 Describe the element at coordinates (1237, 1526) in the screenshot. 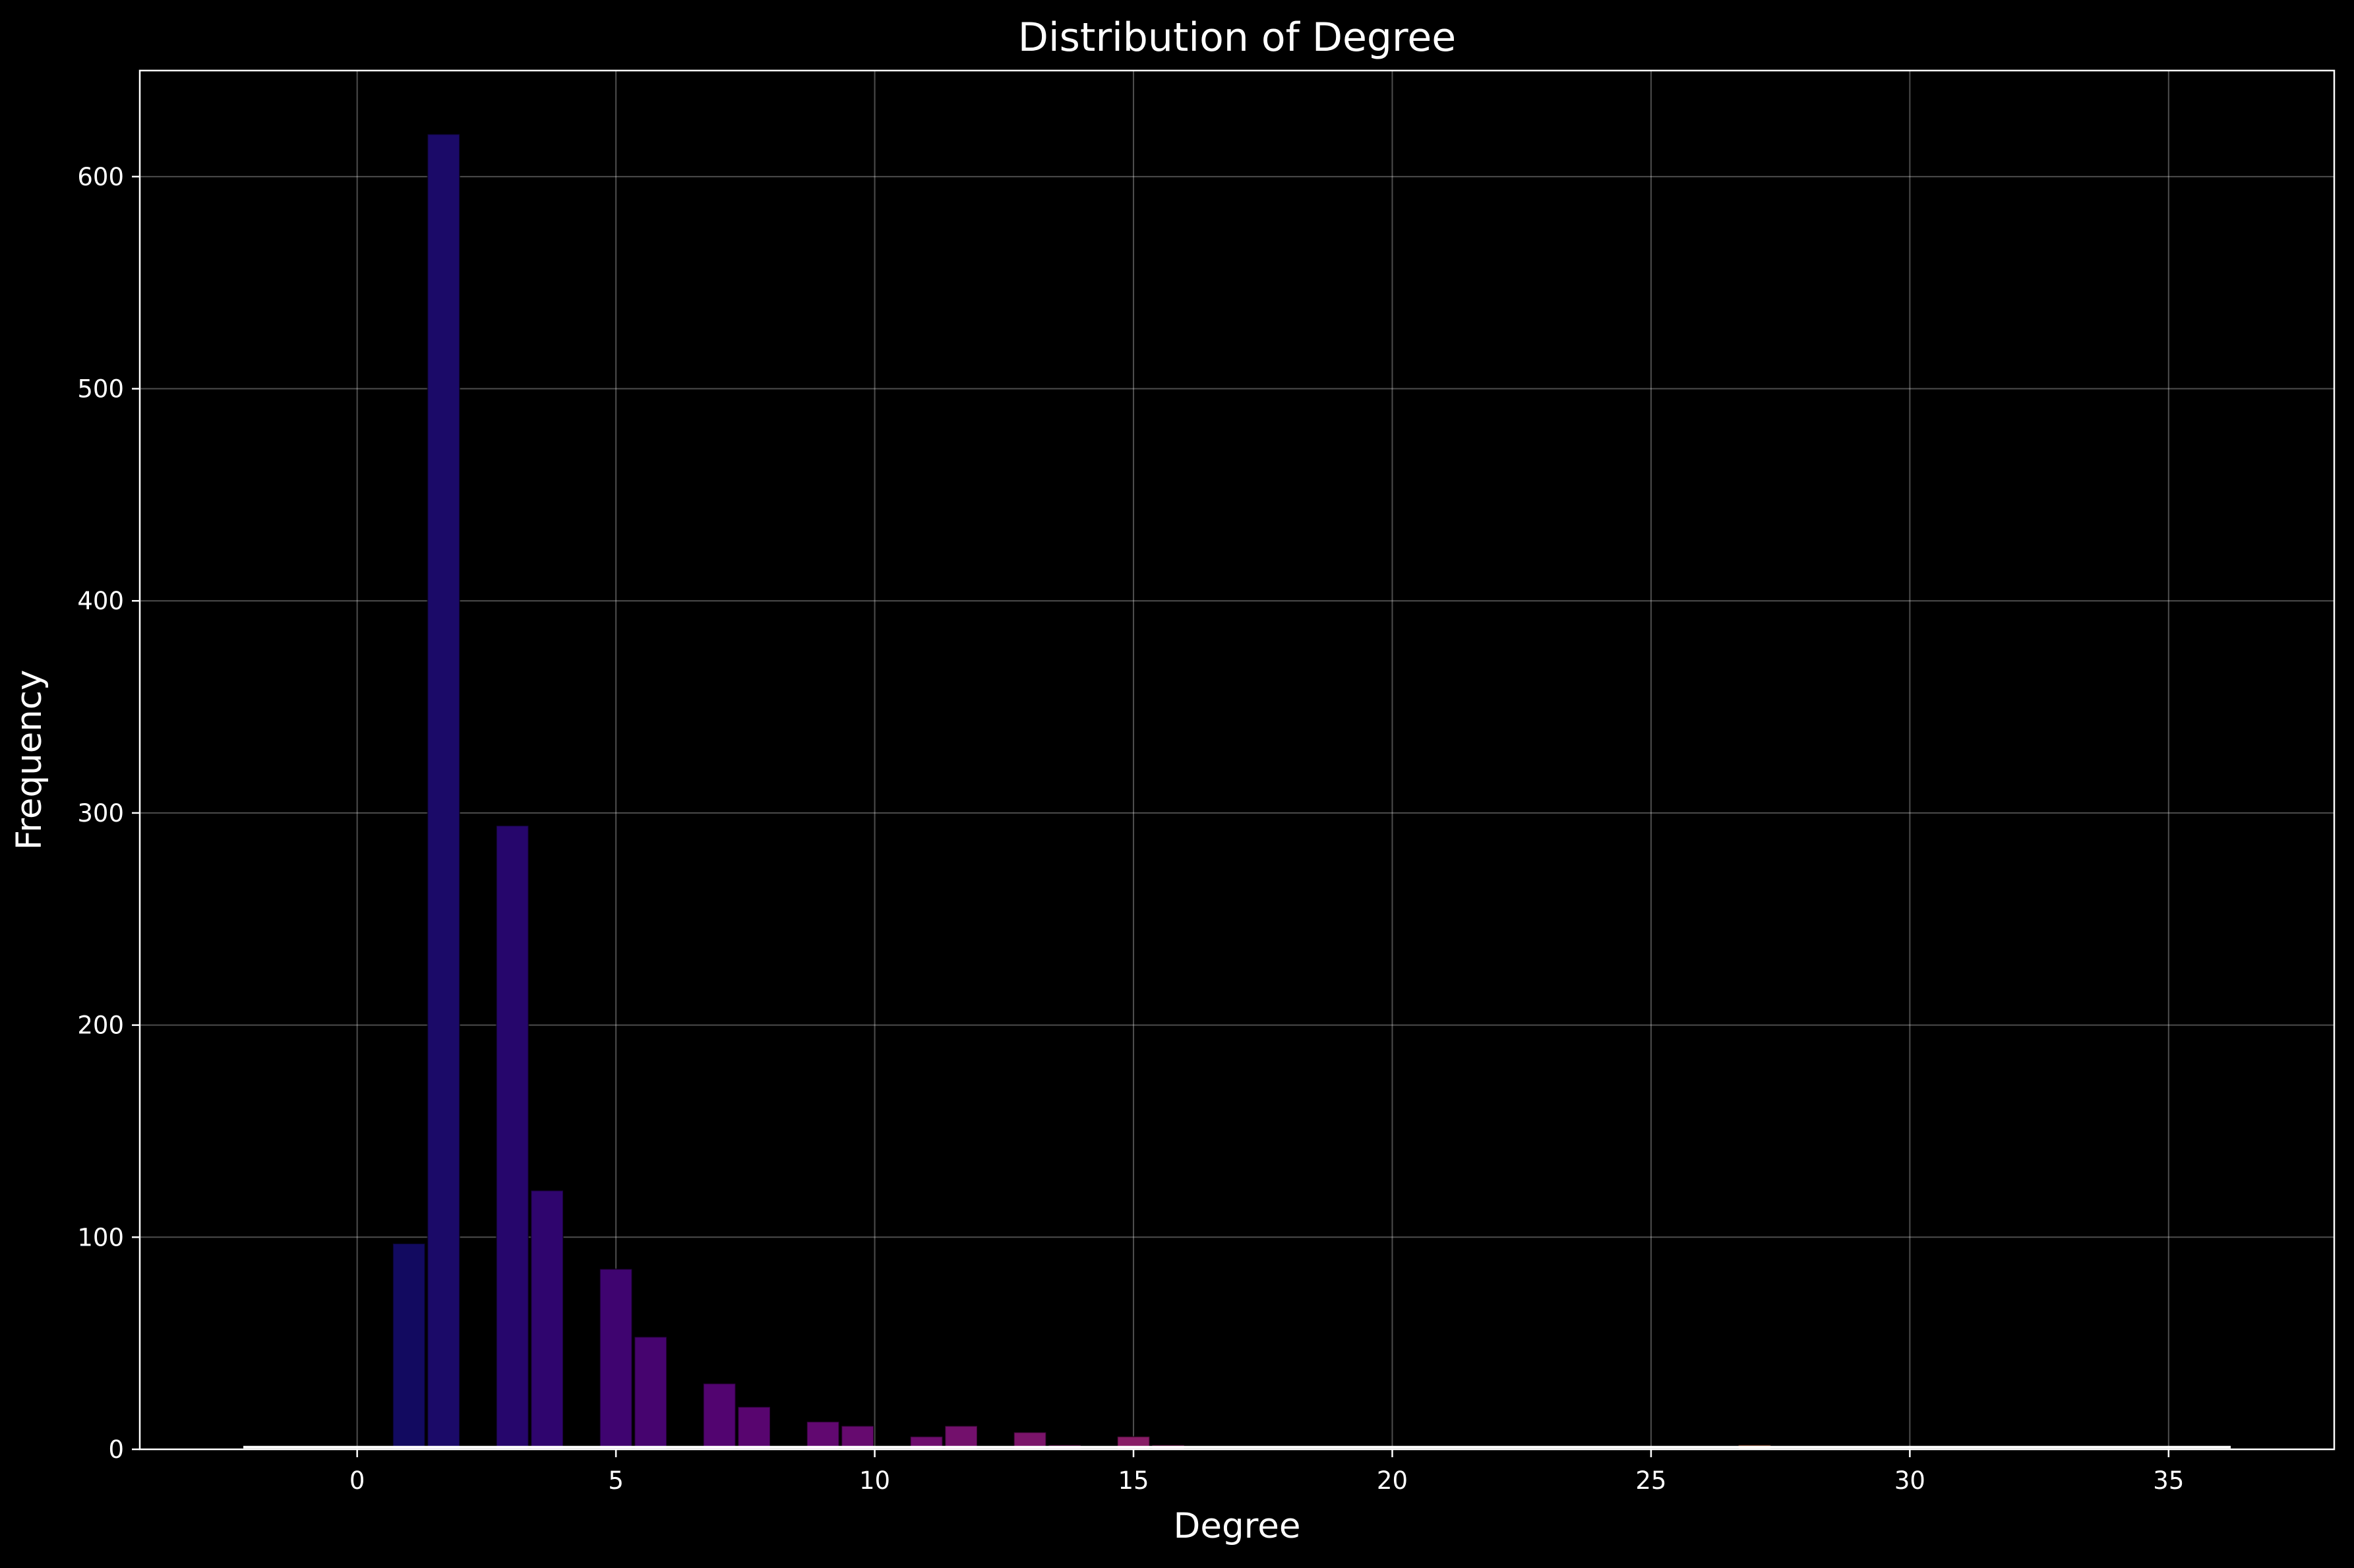

I see `x-axis-label: Degree` at that location.